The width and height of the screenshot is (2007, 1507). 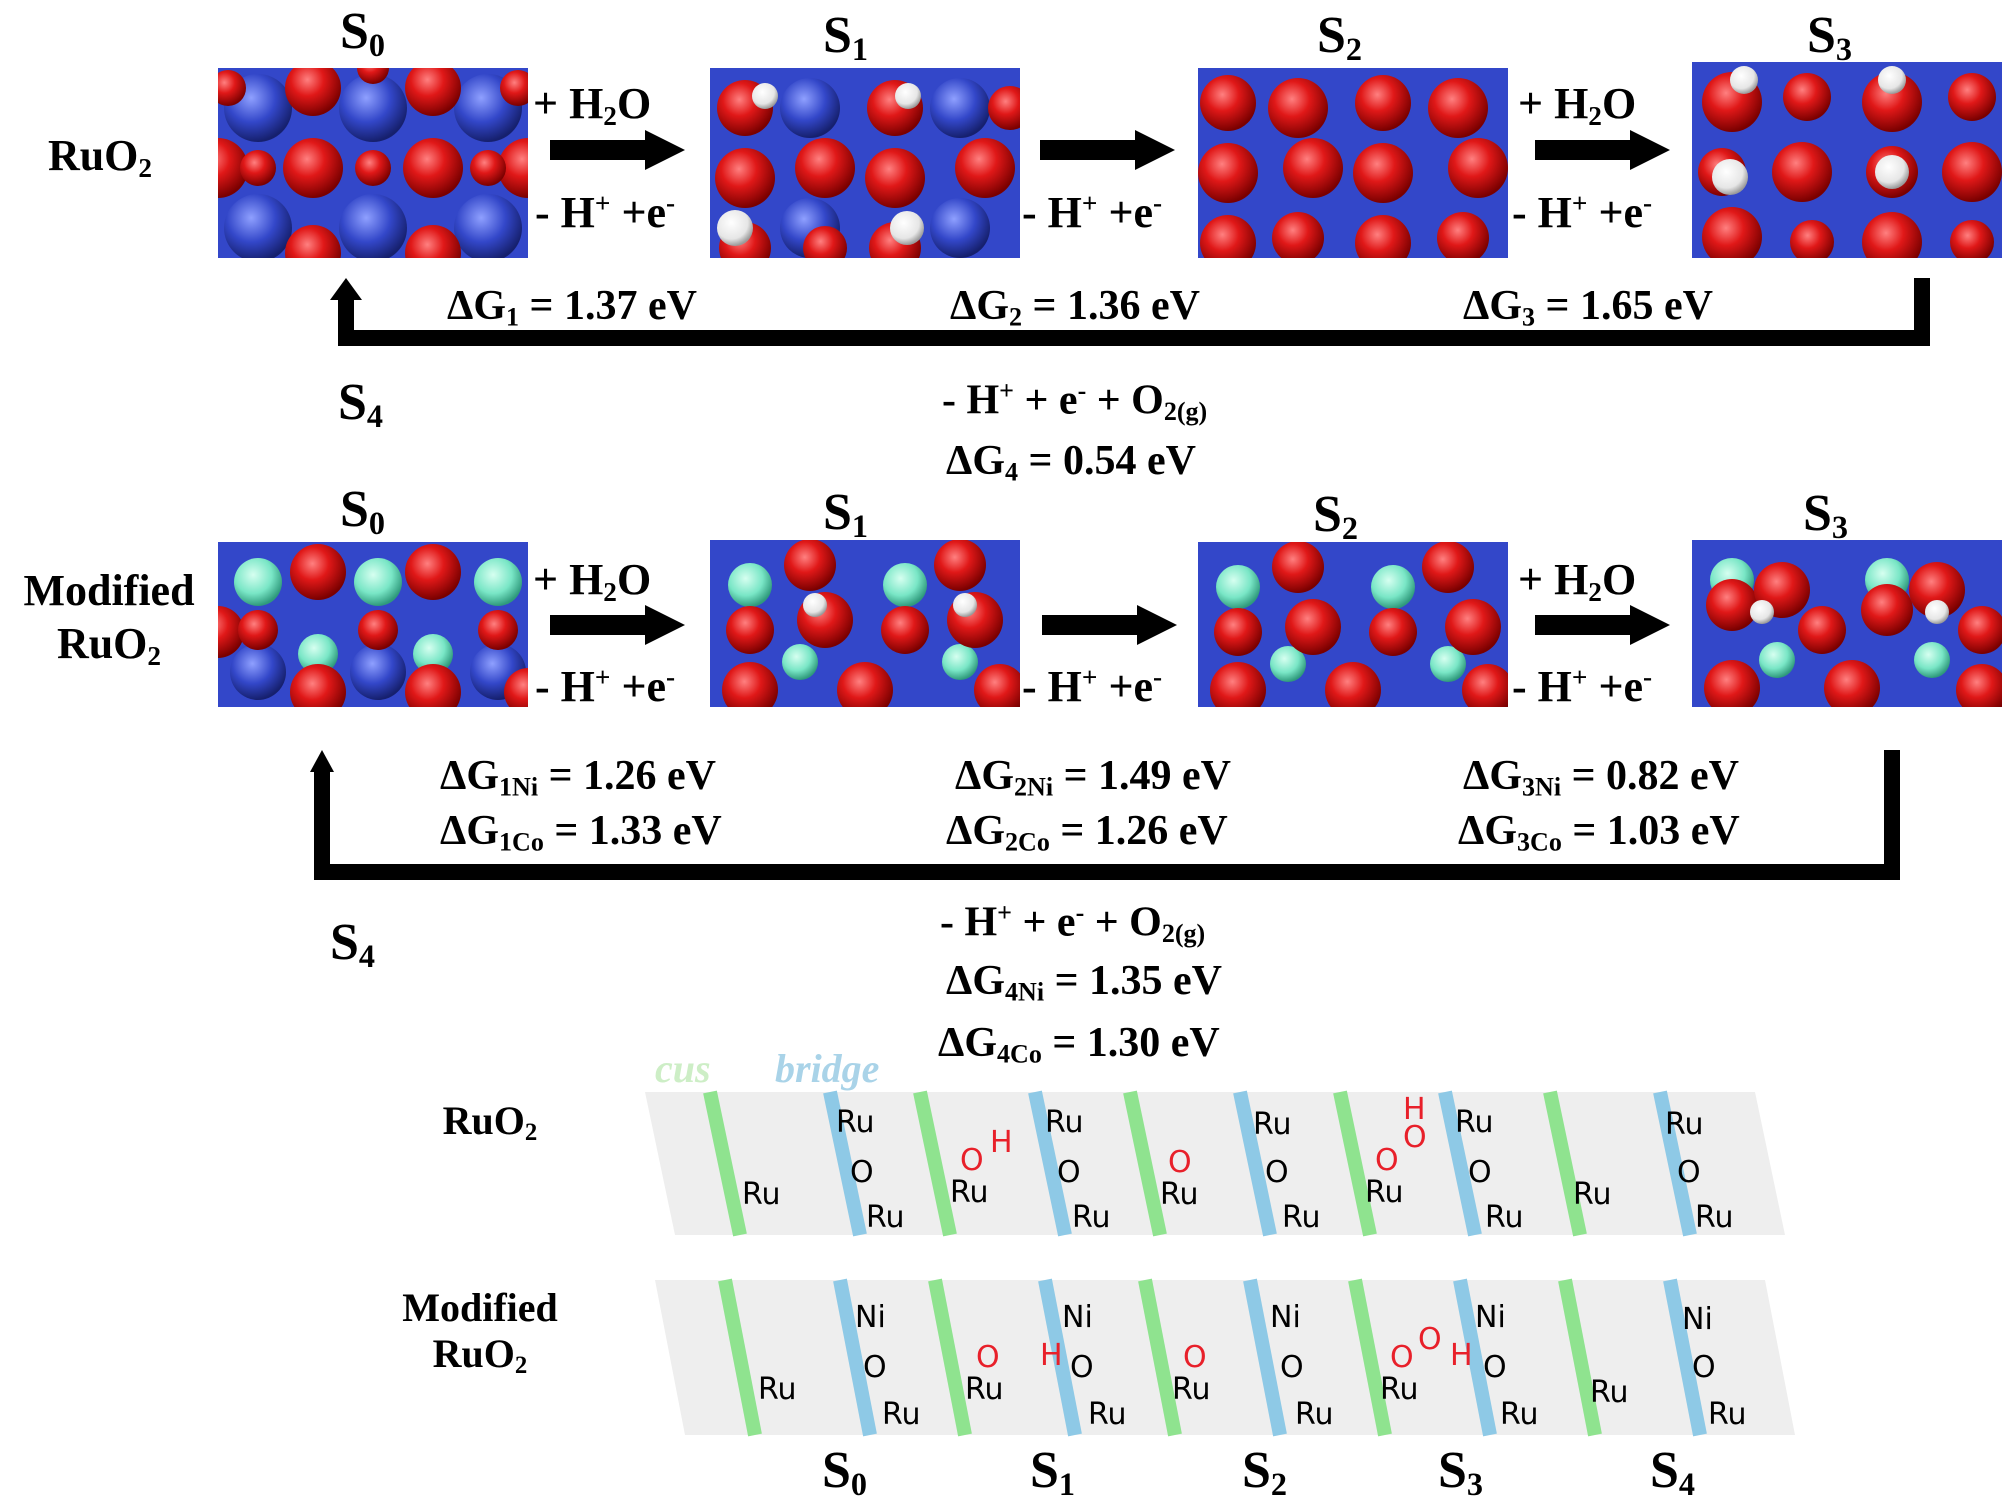 I want to click on reaction-arrow-3-top, so click(x=1602, y=150).